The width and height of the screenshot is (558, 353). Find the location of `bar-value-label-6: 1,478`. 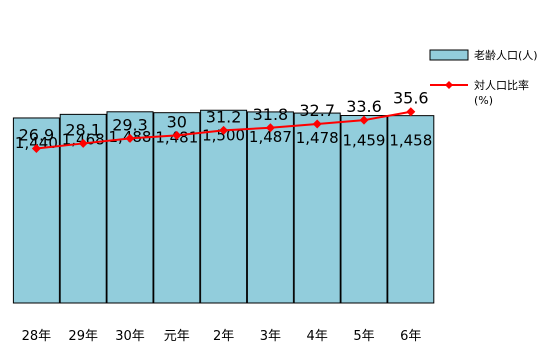

bar-value-label-6: 1,478 is located at coordinates (317, 138).